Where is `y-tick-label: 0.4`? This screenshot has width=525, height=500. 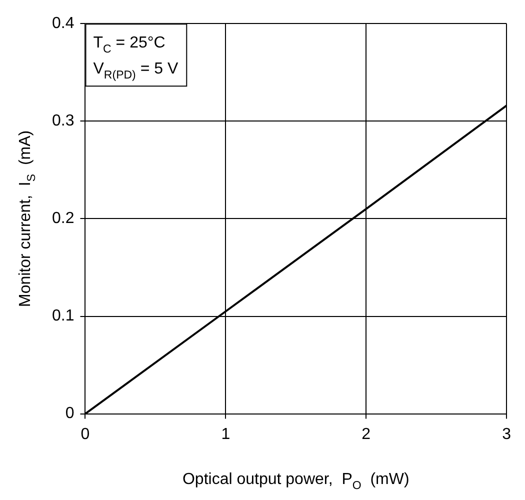
y-tick-label: 0.4 is located at coordinates (63, 23).